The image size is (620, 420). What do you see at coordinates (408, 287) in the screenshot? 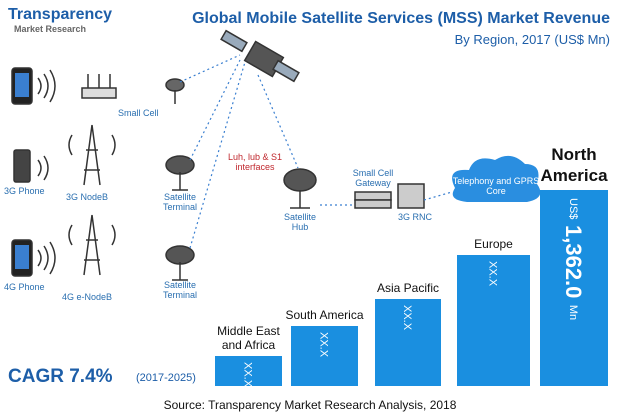
I see `category-label: Asia Pacific` at bounding box center [408, 287].